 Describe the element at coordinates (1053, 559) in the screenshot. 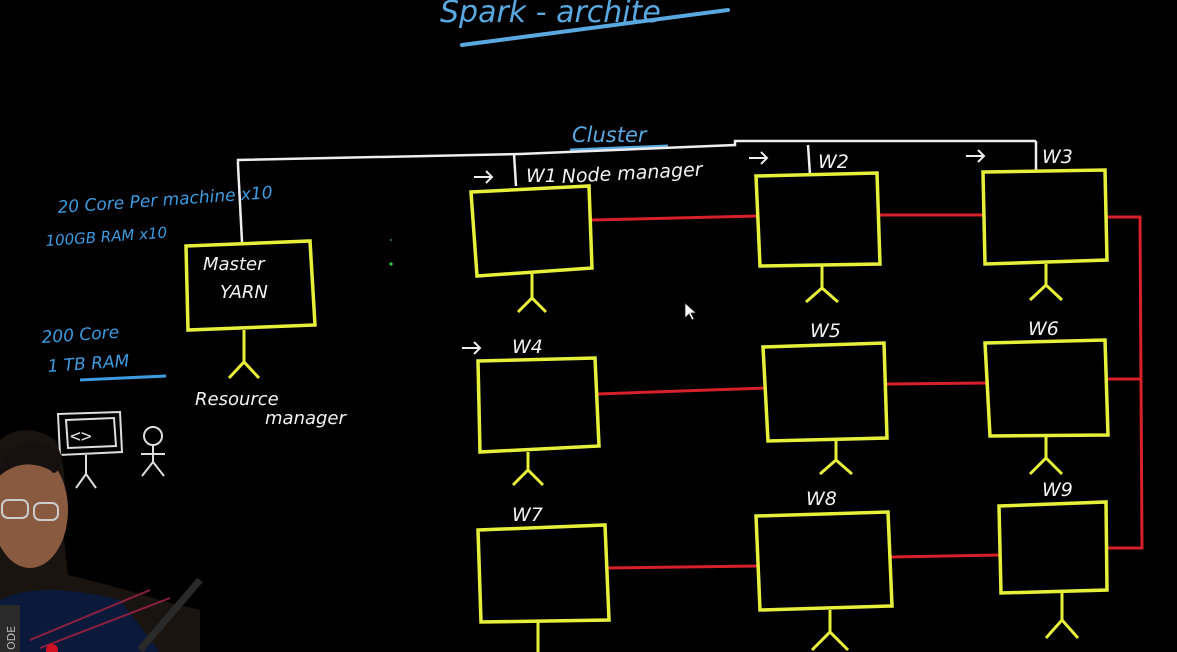

I see `worker-node: W9` at that location.